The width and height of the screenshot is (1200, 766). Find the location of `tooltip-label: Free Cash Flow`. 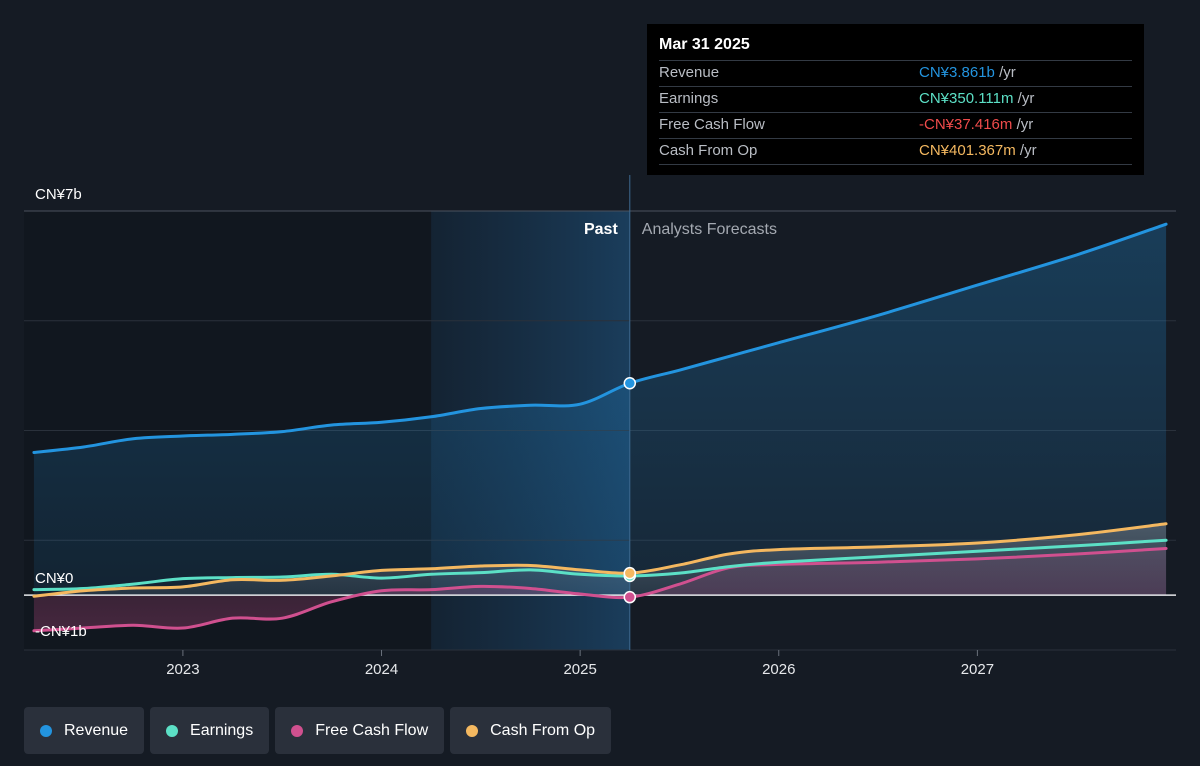

tooltip-label: Free Cash Flow is located at coordinates (712, 124).